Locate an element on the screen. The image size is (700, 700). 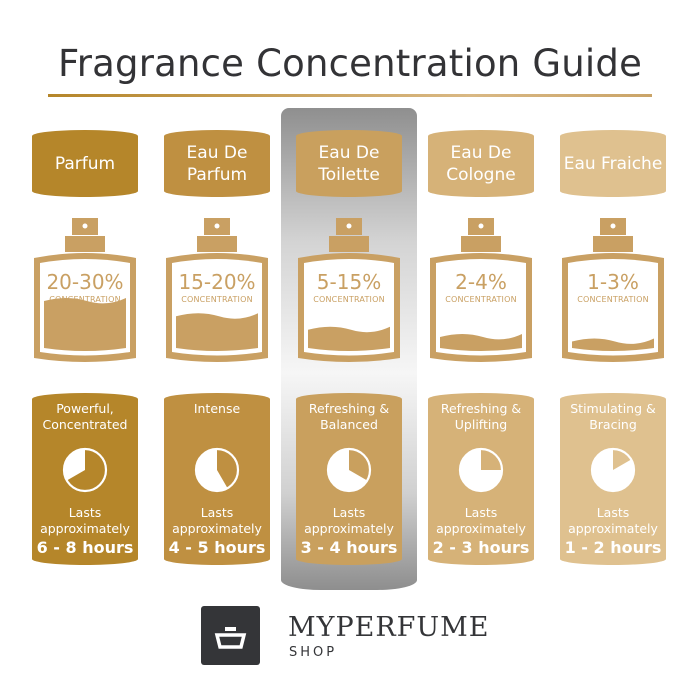
concentration-value: 5-15% is located at coordinates (349, 282).